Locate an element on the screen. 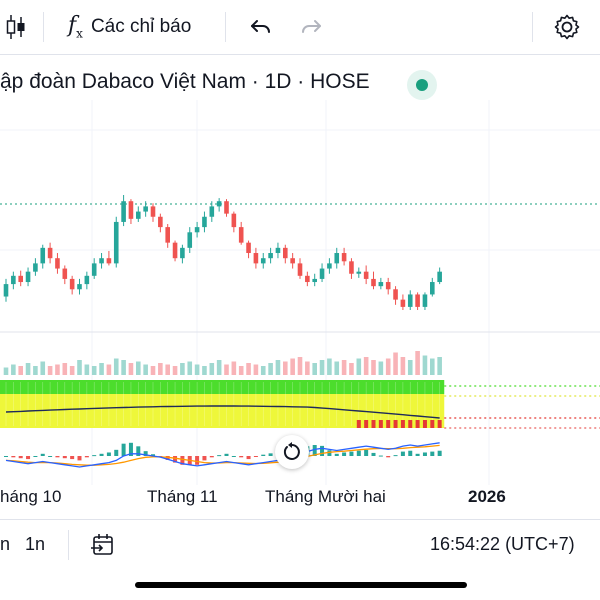  candlestick-icon is located at coordinates (16, 27).